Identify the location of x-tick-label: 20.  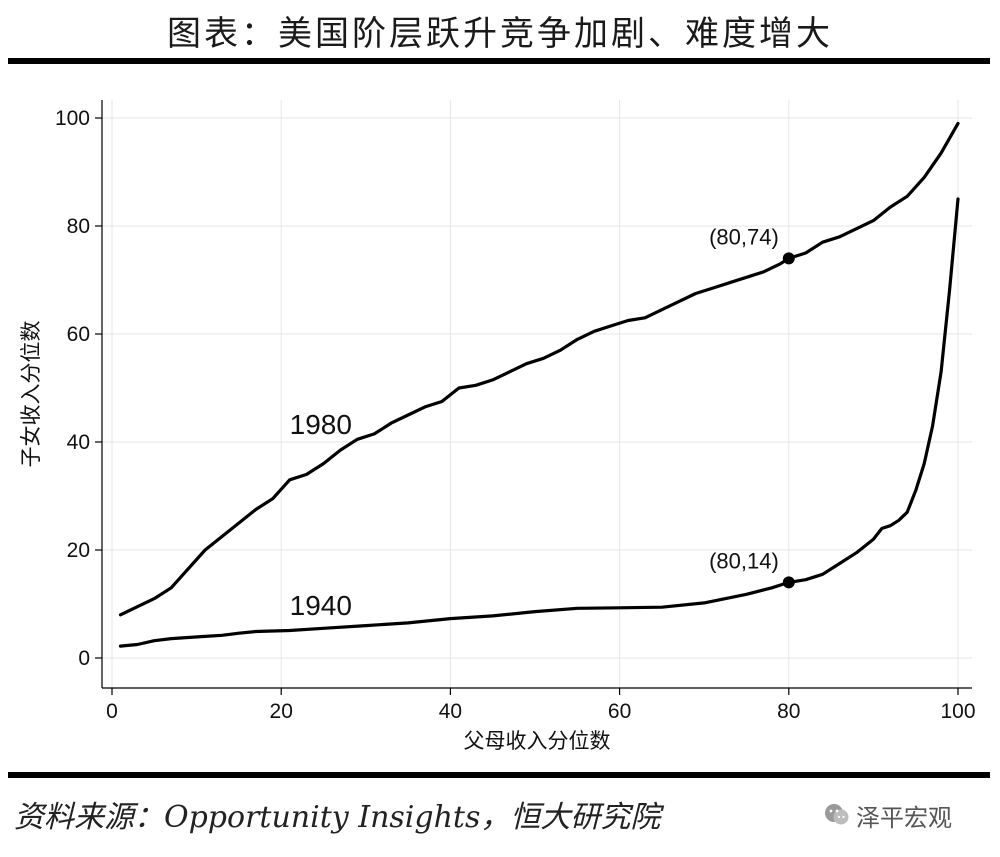
(281, 711).